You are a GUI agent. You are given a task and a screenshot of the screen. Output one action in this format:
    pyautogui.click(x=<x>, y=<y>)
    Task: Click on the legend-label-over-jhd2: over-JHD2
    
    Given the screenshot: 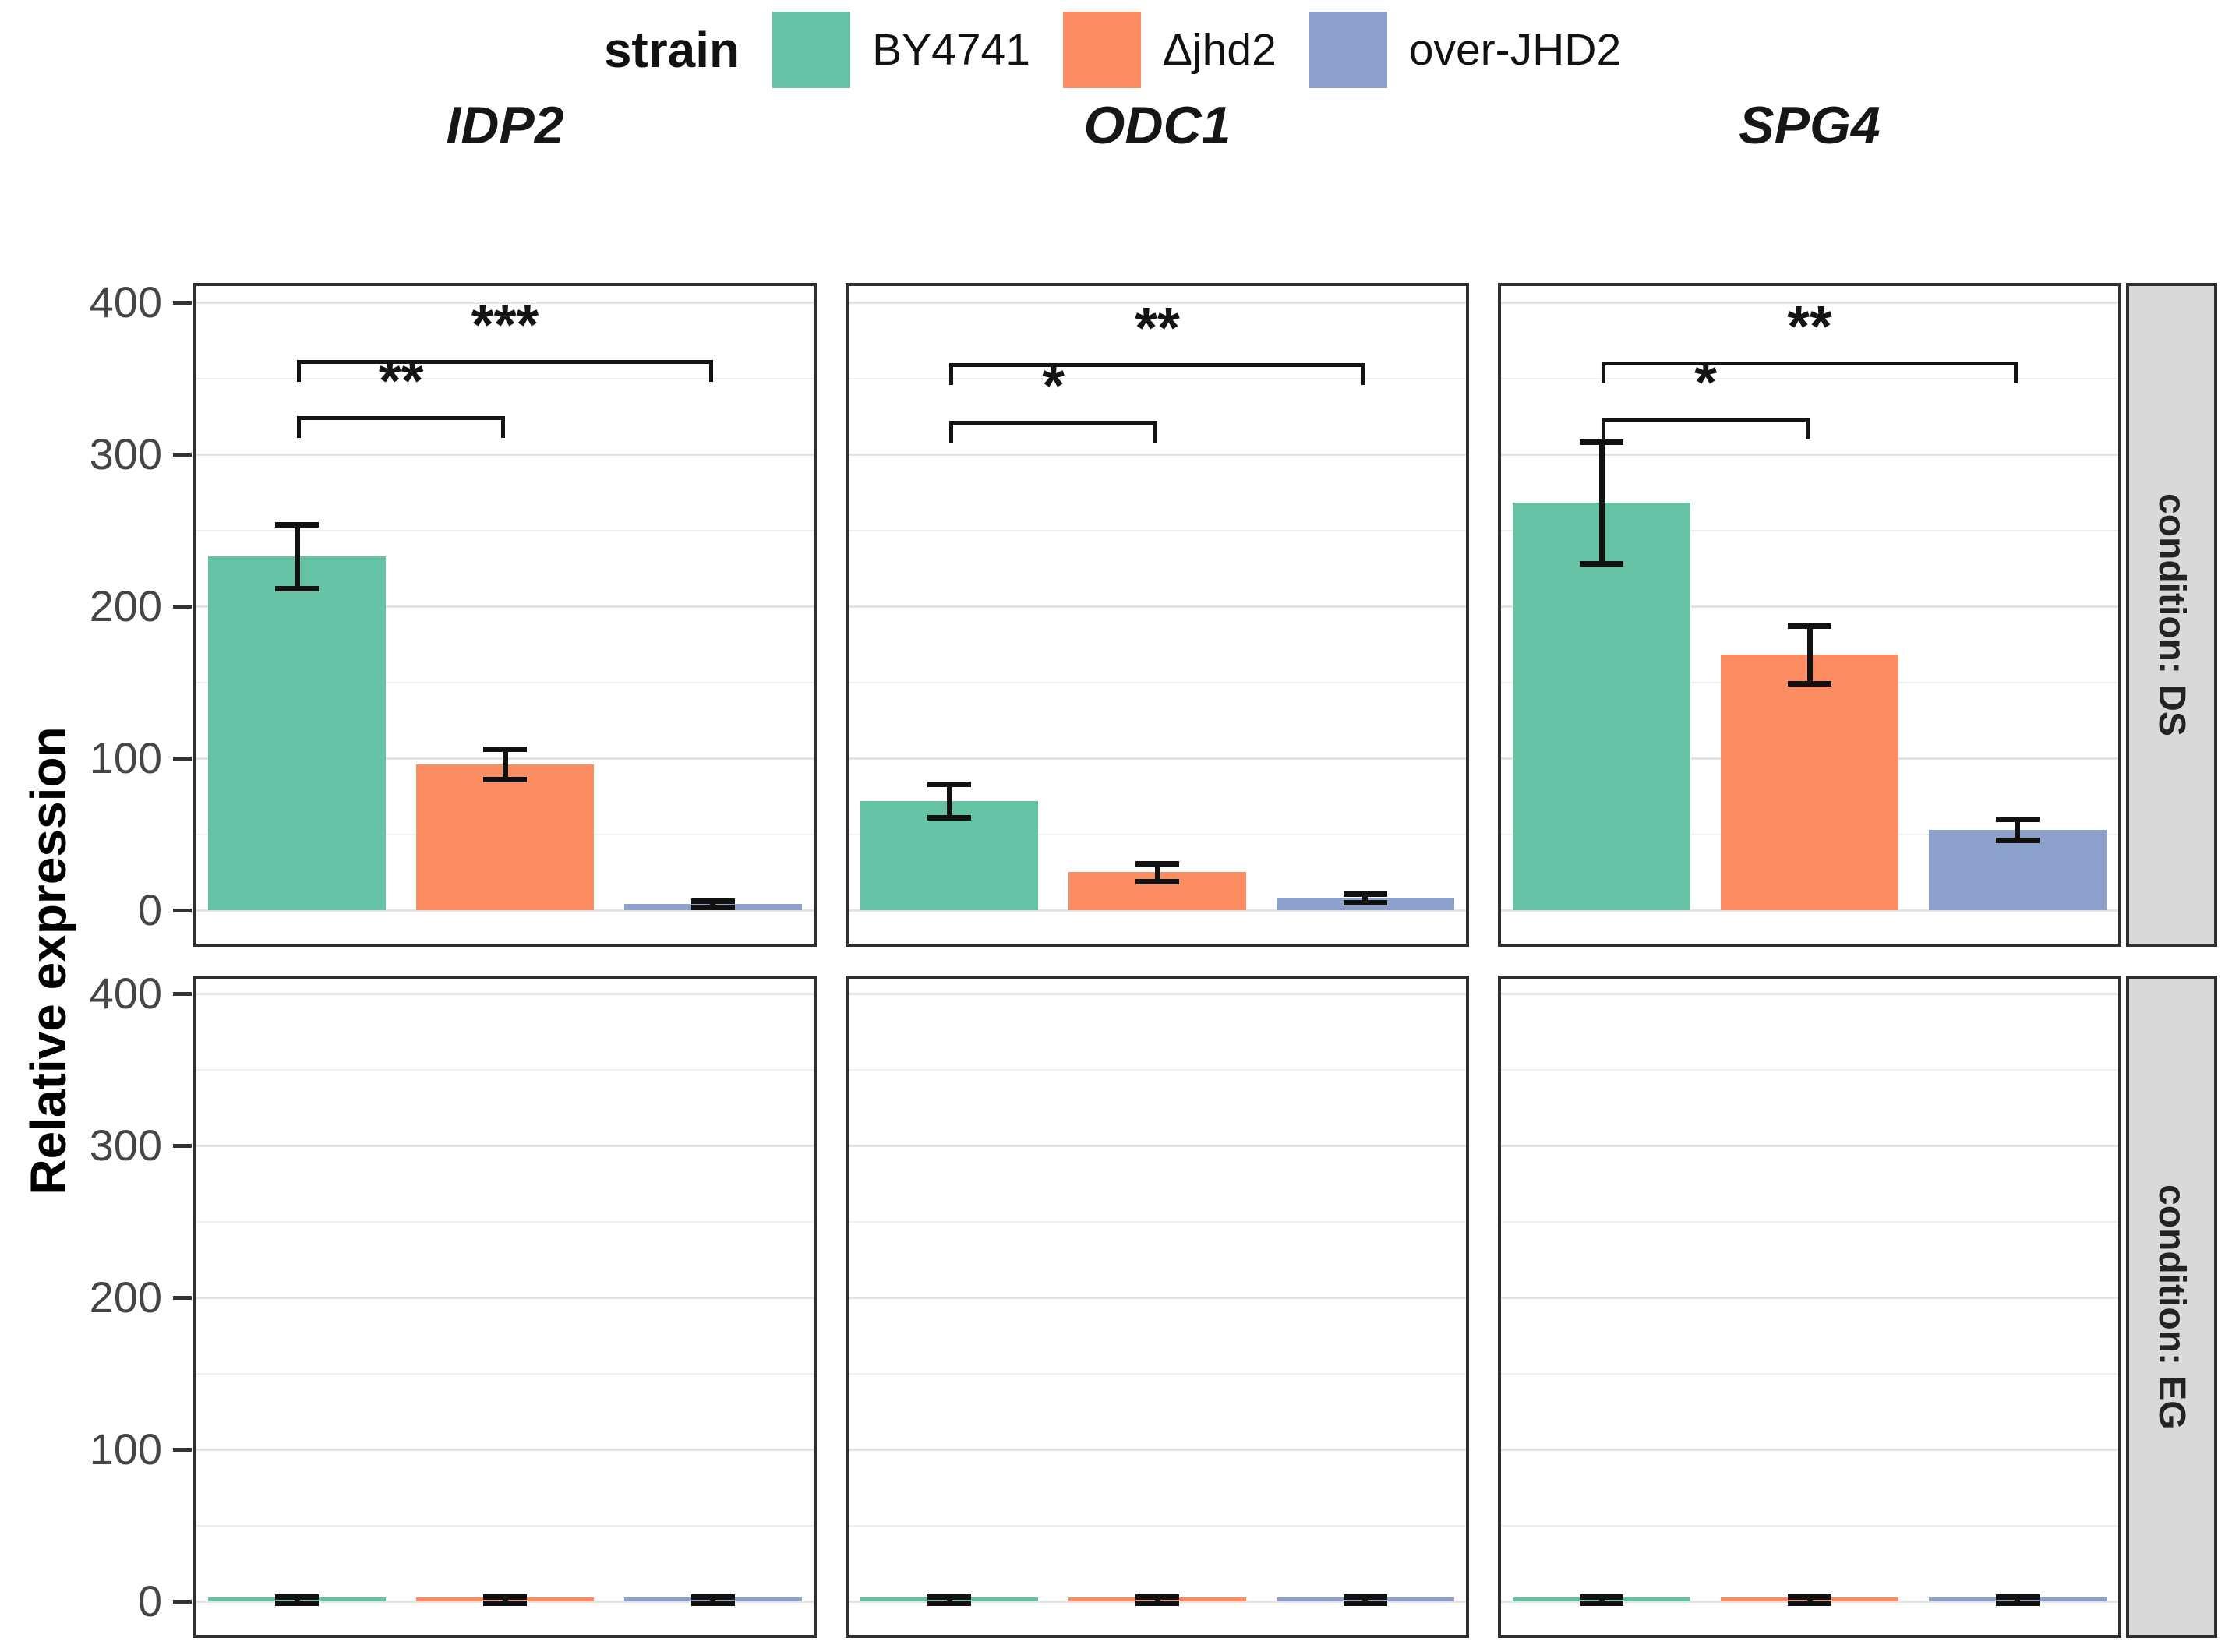 What is the action you would take?
    pyautogui.click(x=1515, y=50)
    